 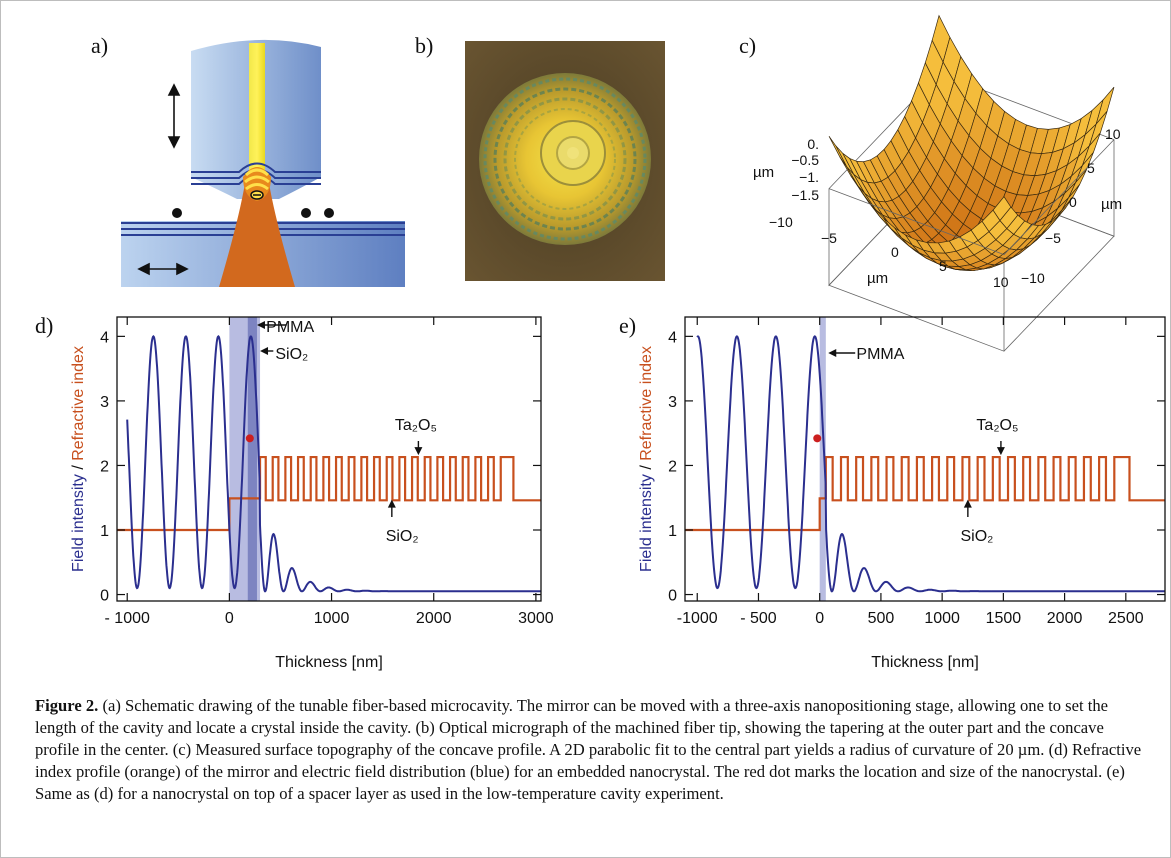 I want to click on z-tick-0: 0., so click(x=813, y=144).